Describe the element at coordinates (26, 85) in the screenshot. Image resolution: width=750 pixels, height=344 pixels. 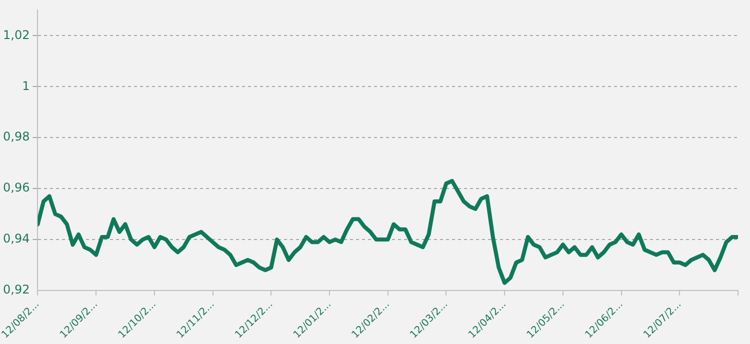
I see `y-tick-label: 1` at that location.